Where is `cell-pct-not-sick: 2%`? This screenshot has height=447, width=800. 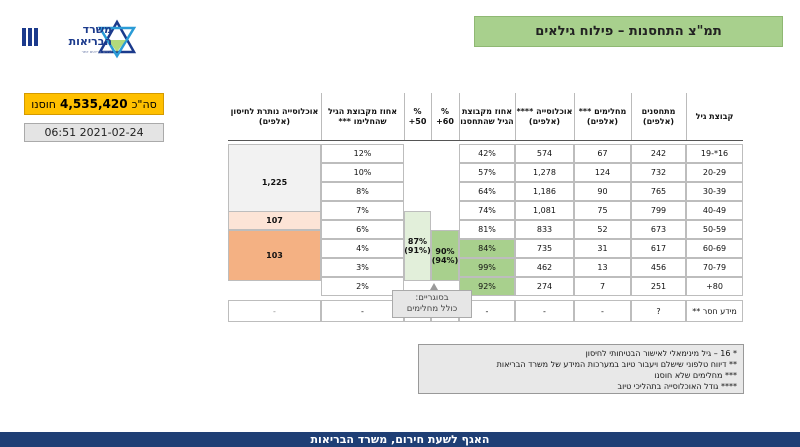
cell-pct-not-sick: 2% is located at coordinates (362, 286).